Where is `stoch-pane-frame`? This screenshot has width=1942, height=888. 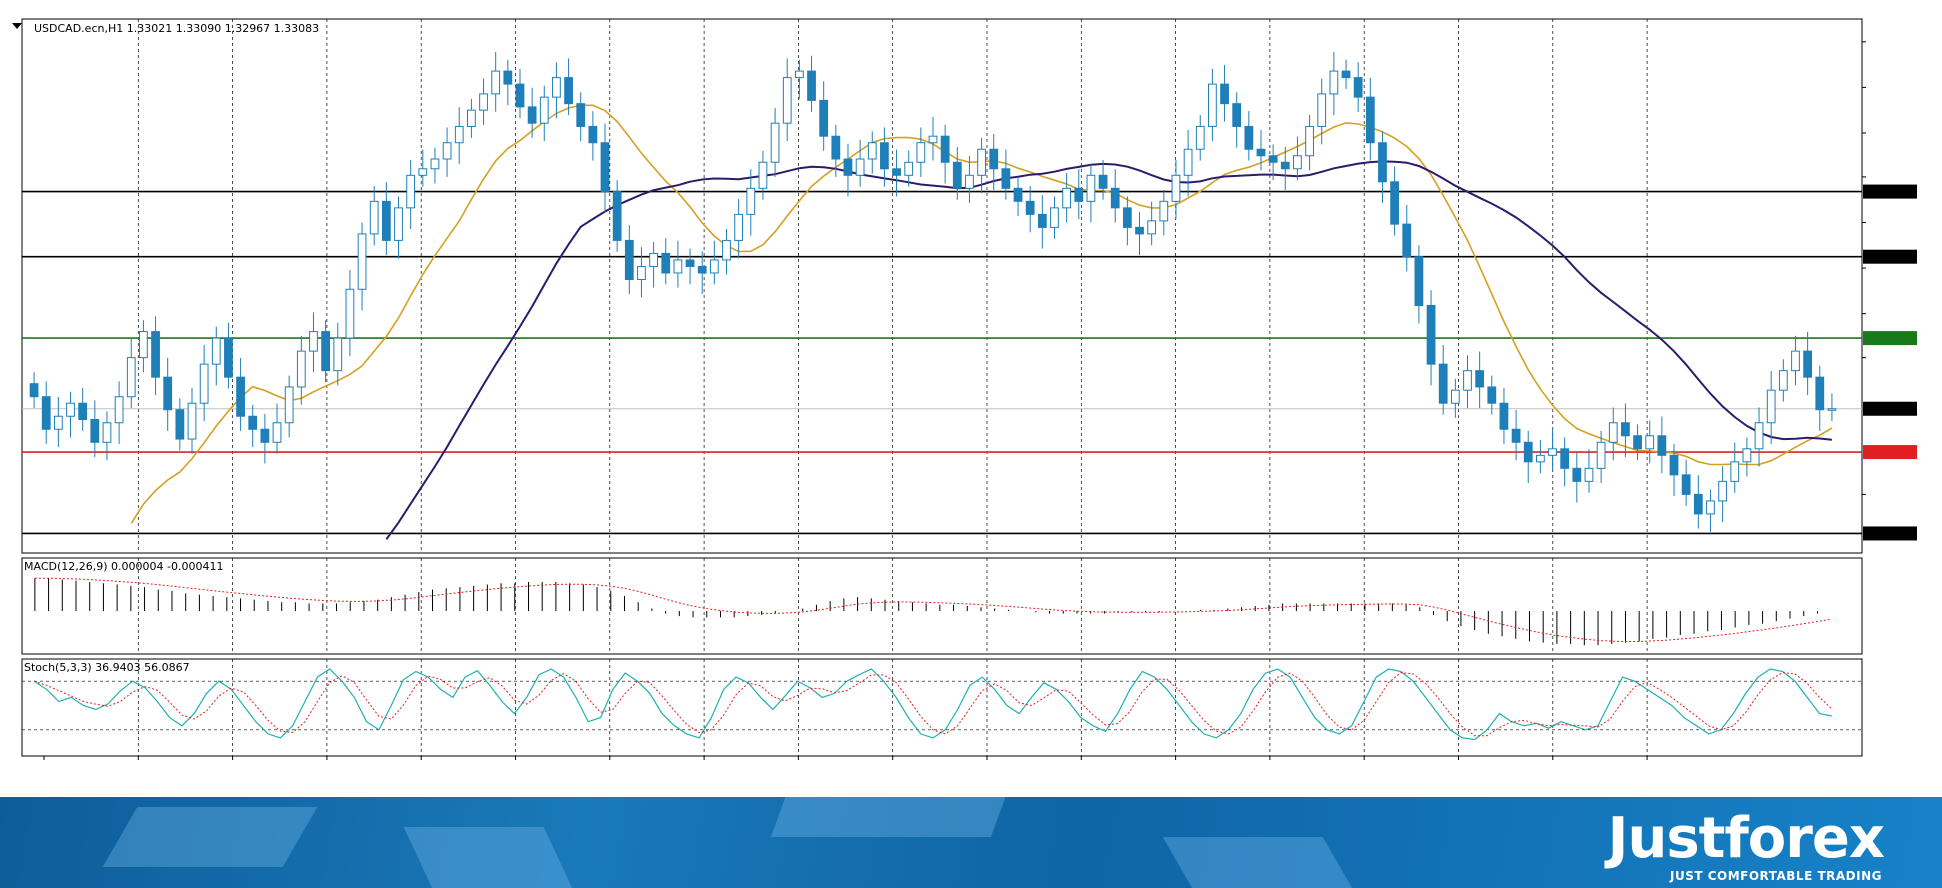
stoch-pane-frame is located at coordinates (942, 707).